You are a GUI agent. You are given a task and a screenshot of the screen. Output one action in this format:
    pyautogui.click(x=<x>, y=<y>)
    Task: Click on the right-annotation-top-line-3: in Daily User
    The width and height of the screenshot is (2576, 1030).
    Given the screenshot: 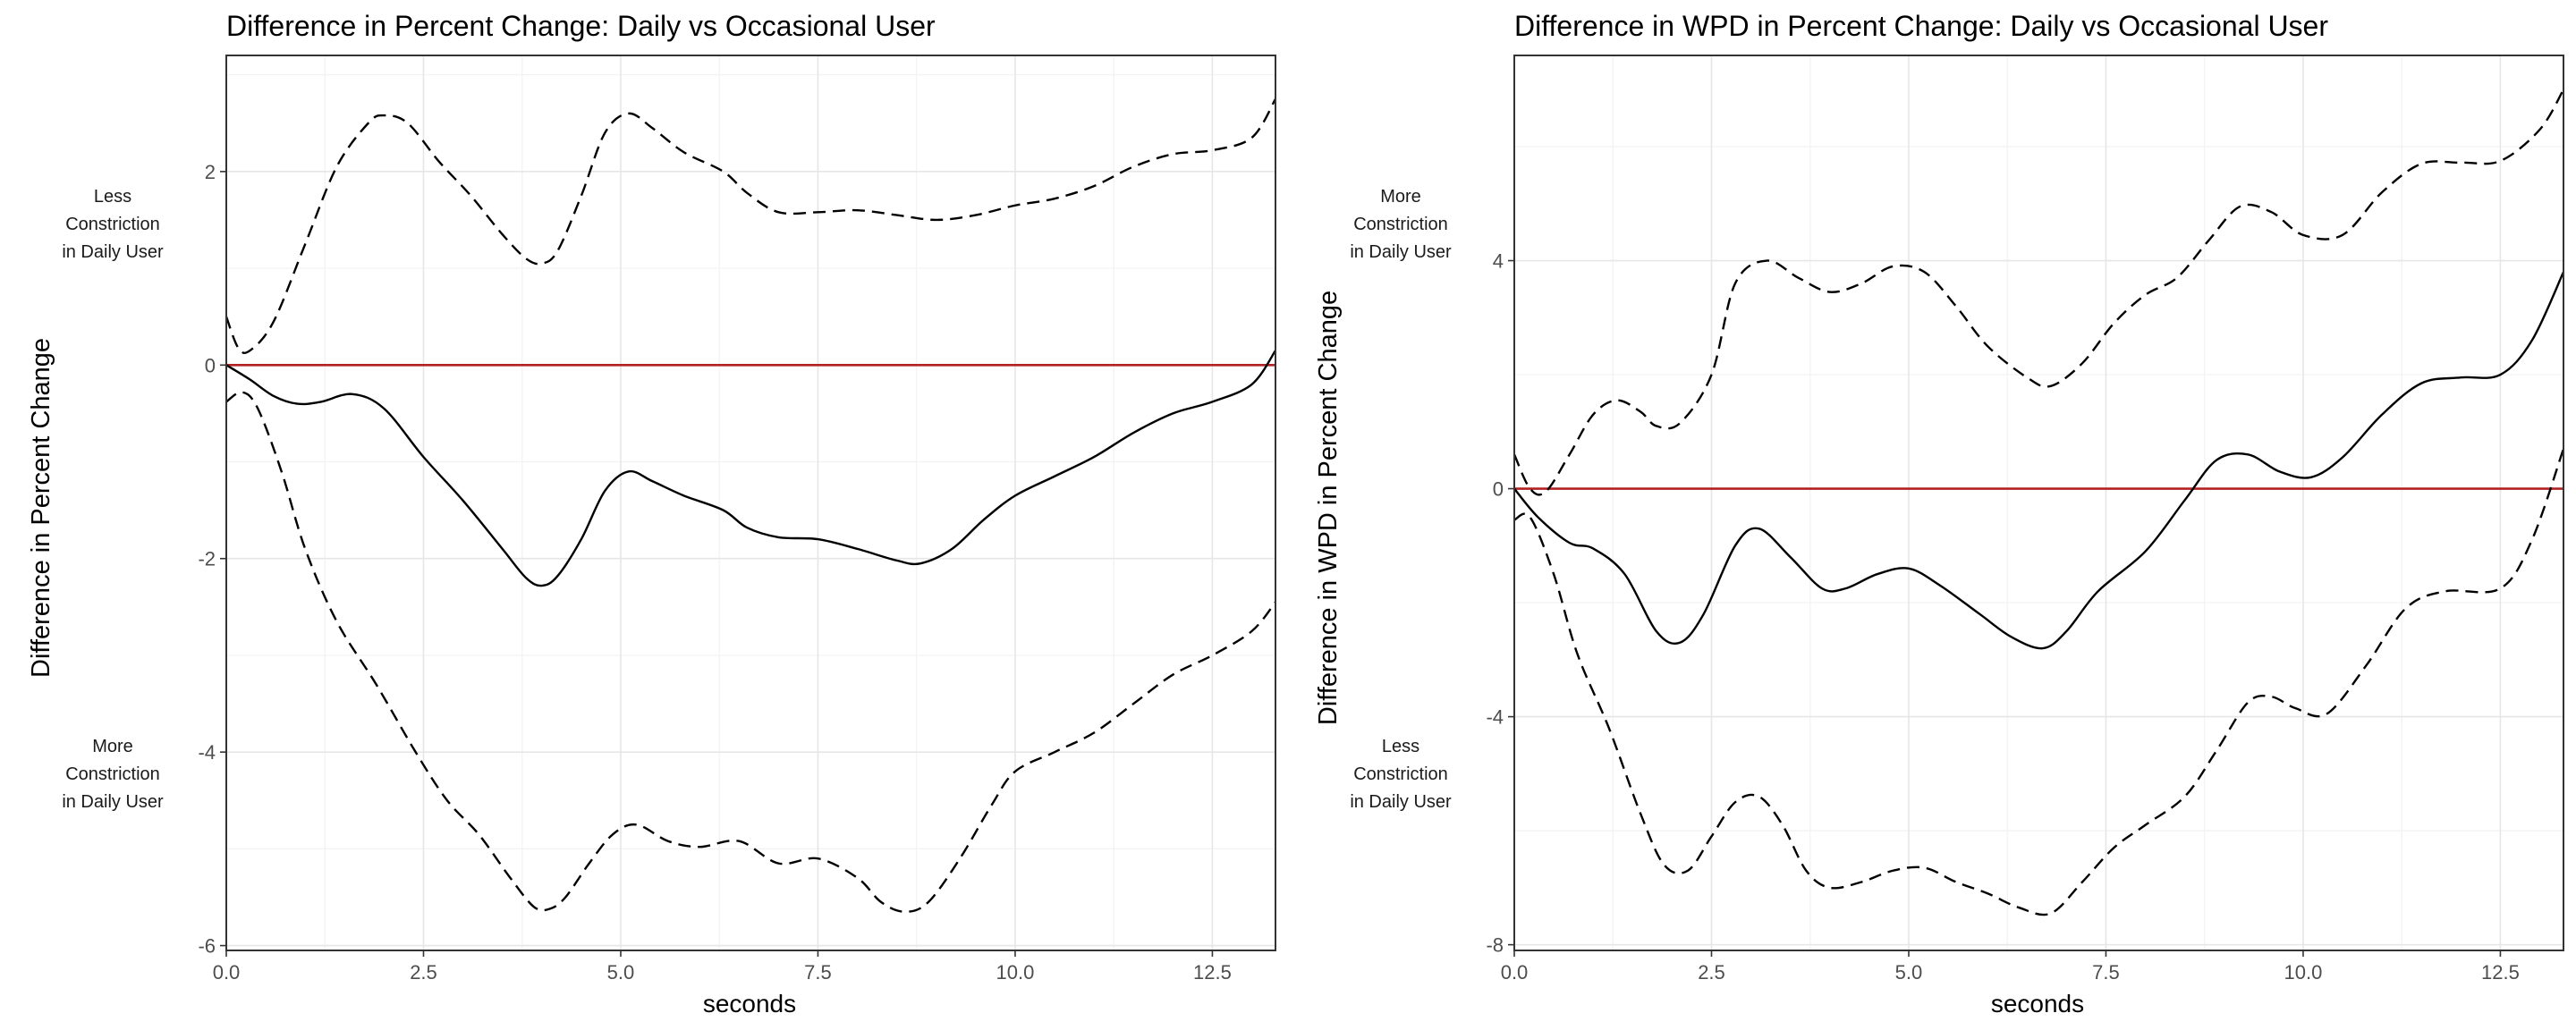 What is the action you would take?
    pyautogui.click(x=1401, y=252)
    